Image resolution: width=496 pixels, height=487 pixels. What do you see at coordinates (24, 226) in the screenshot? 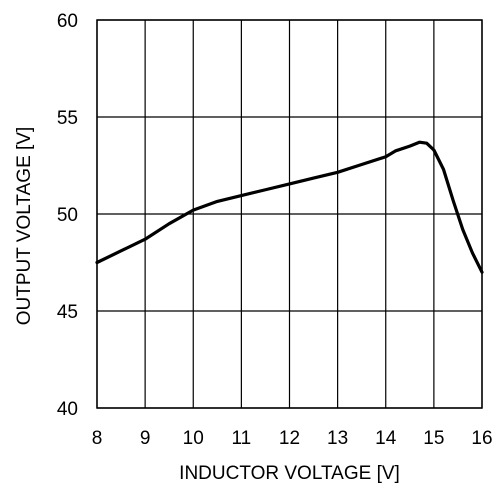
I see `y-axis-title: OUTPUT VOLTAGE [V]` at bounding box center [24, 226].